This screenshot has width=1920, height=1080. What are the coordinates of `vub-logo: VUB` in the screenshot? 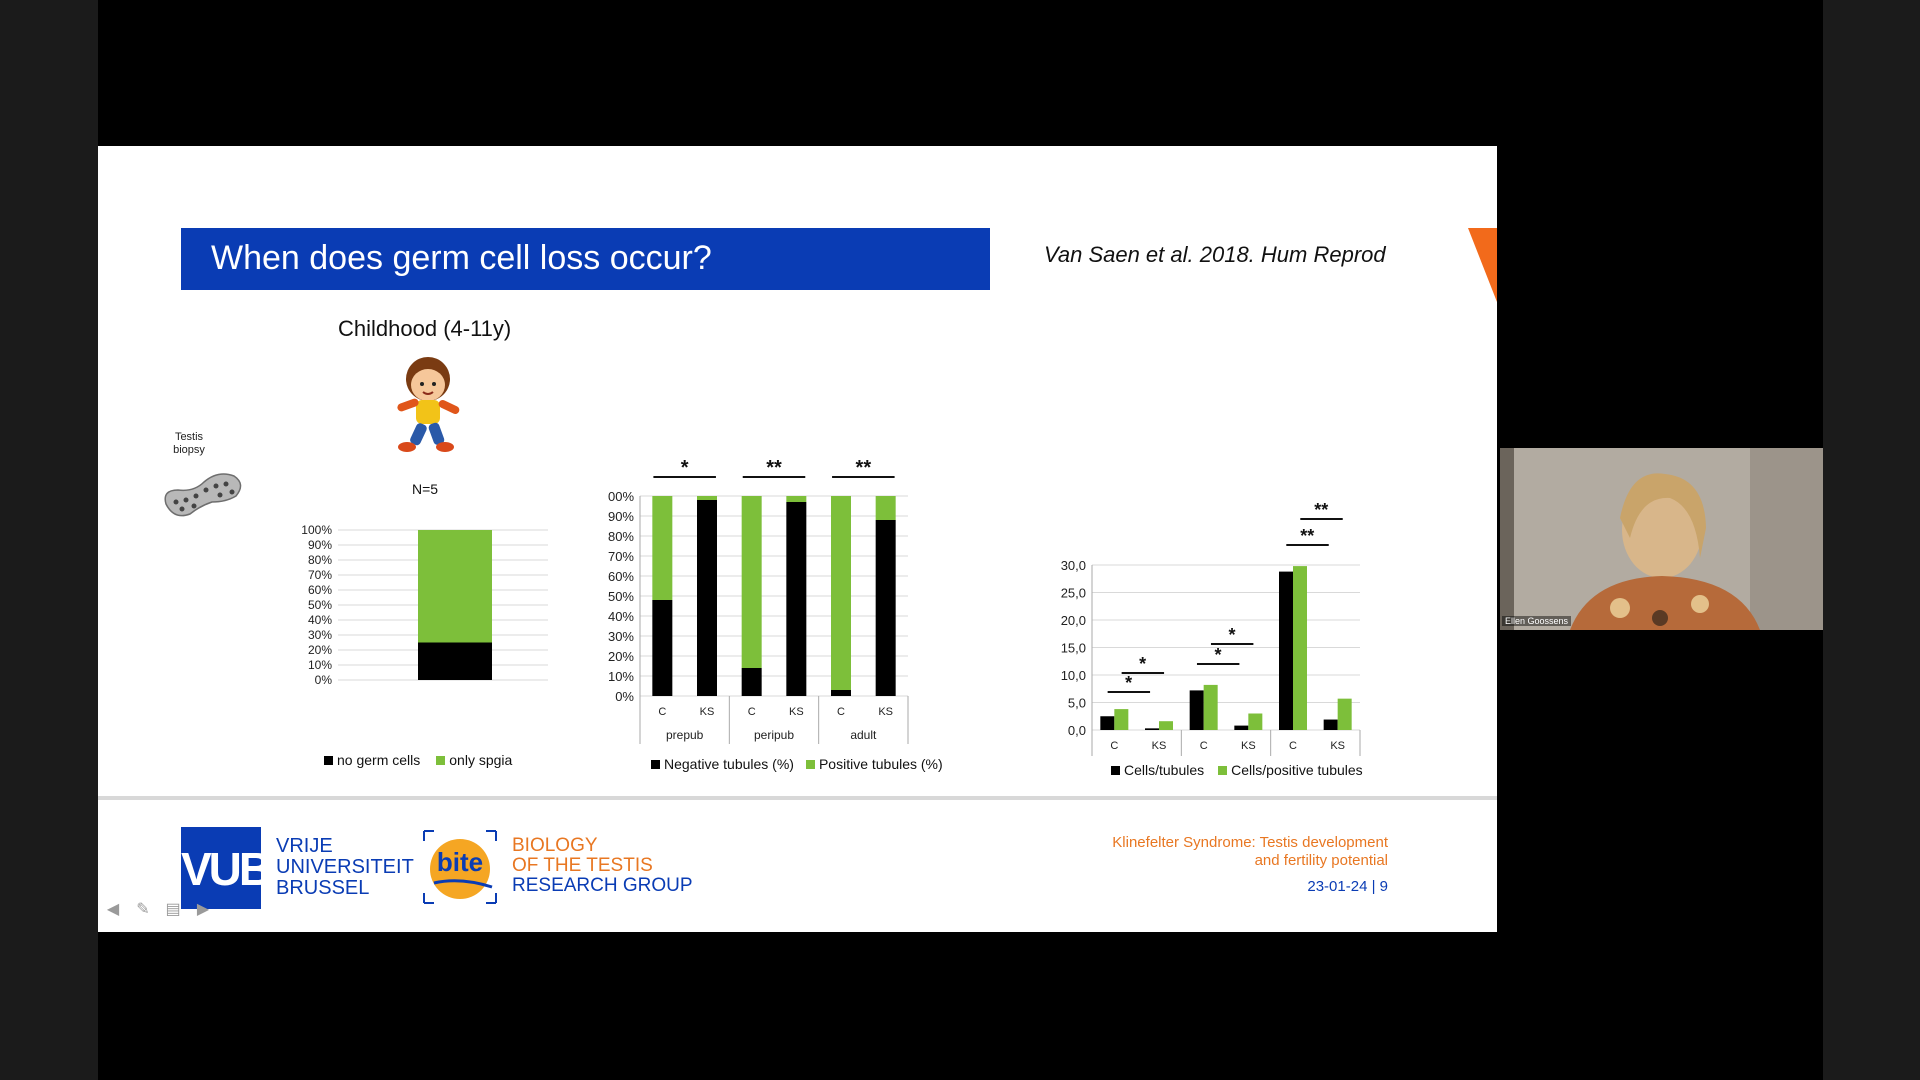 It's located at (226, 868).